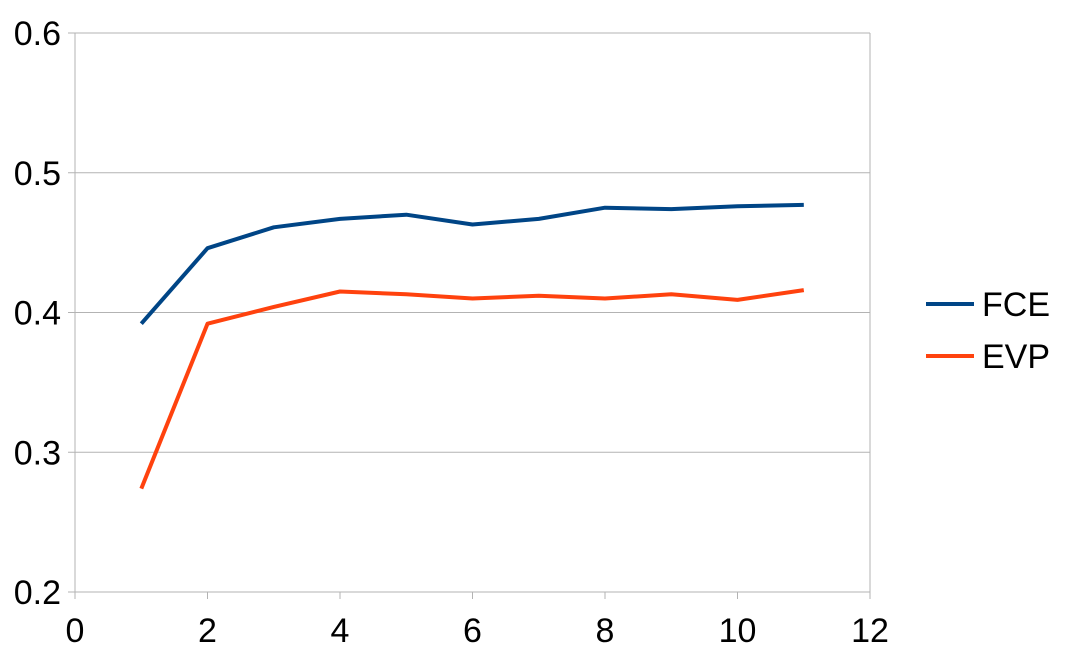 The height and width of the screenshot is (657, 1077). I want to click on y-tick-label: 0.6, so click(37, 34).